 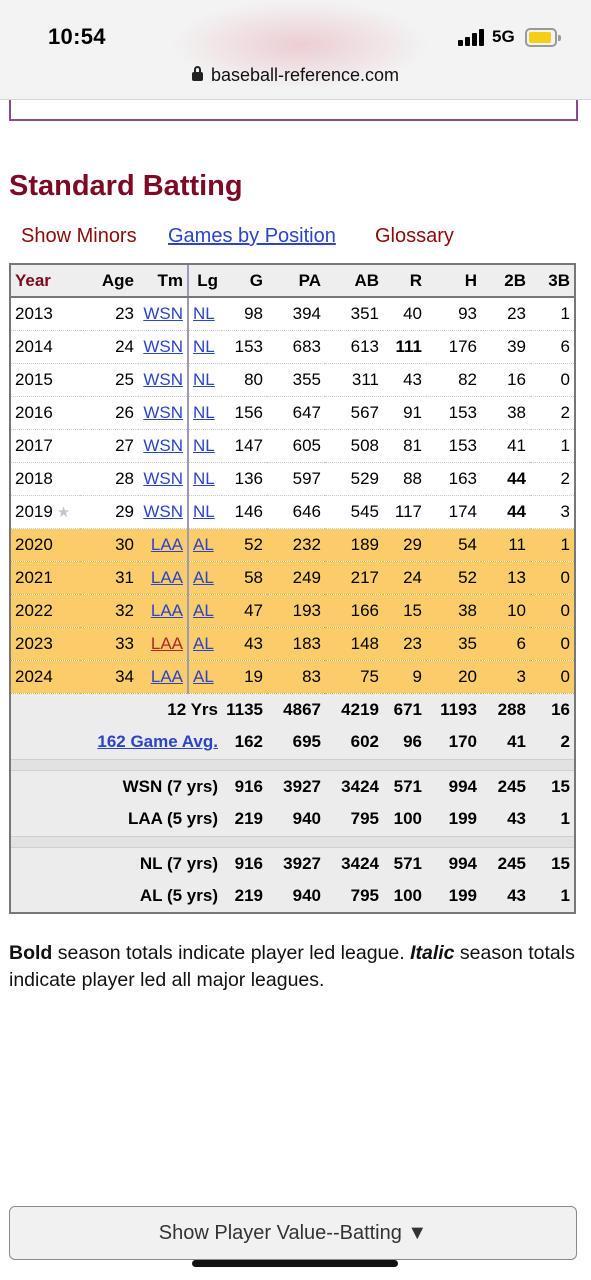 What do you see at coordinates (293, 1233) in the screenshot?
I see `show-player-value-batting-button: Show Player Value--Batting ▼` at bounding box center [293, 1233].